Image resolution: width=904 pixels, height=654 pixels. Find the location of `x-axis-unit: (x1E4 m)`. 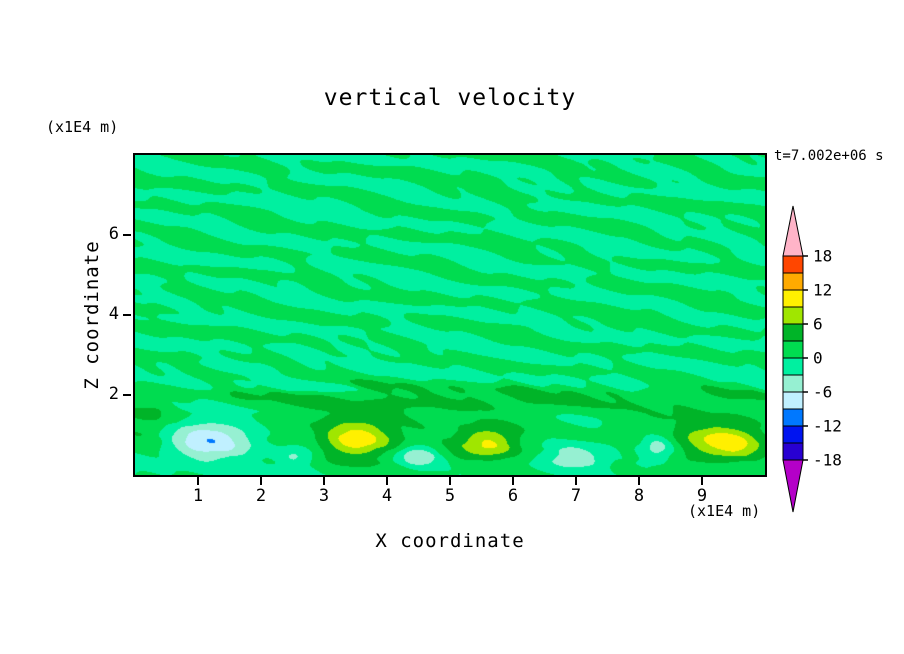

x-axis-unit: (x1E4 m) is located at coordinates (724, 511).